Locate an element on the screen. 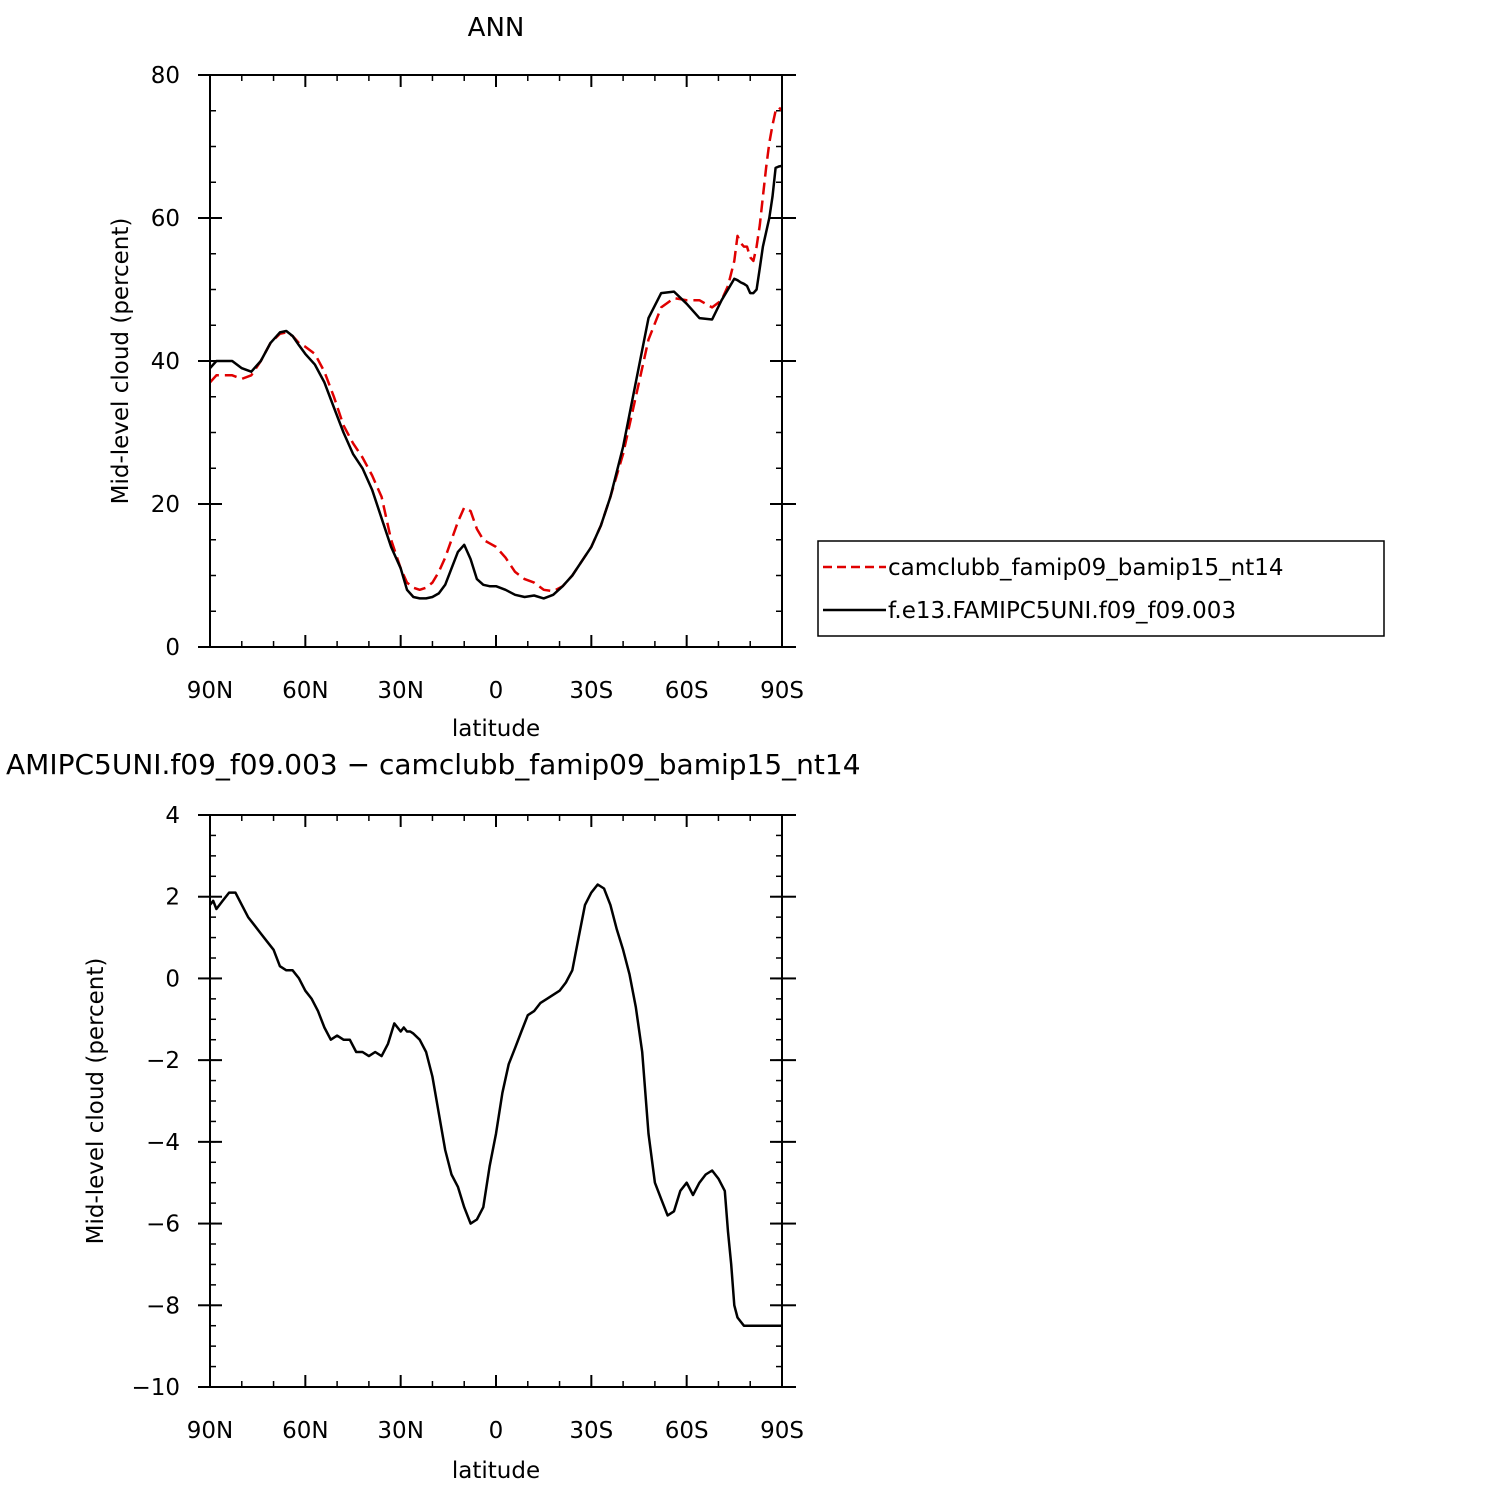 The image size is (1488, 1491). top-y-tick-label: 60 is located at coordinates (165, 219).